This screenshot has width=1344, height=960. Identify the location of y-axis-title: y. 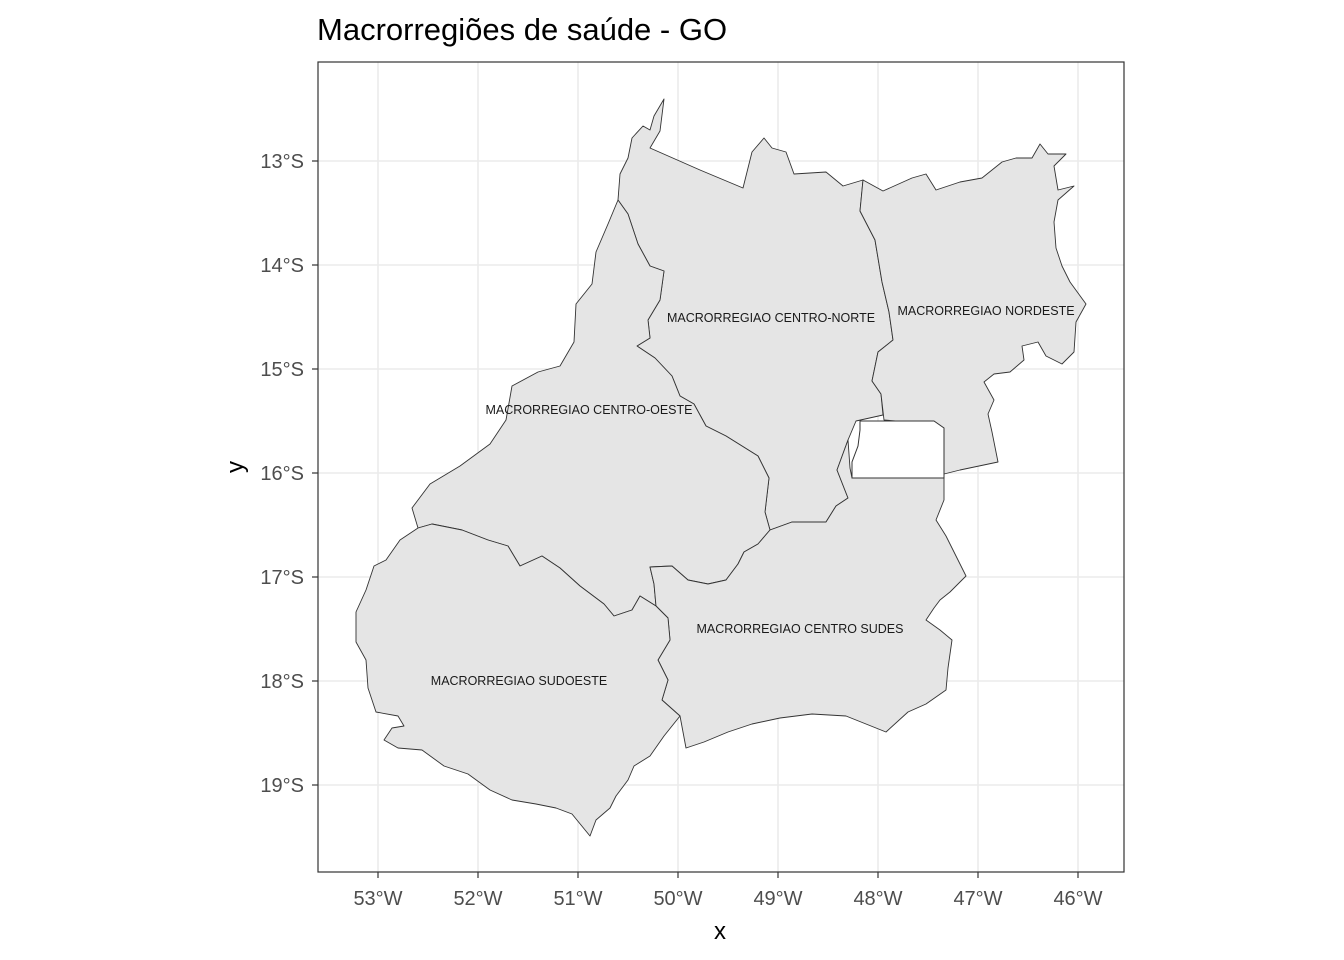
(235, 467).